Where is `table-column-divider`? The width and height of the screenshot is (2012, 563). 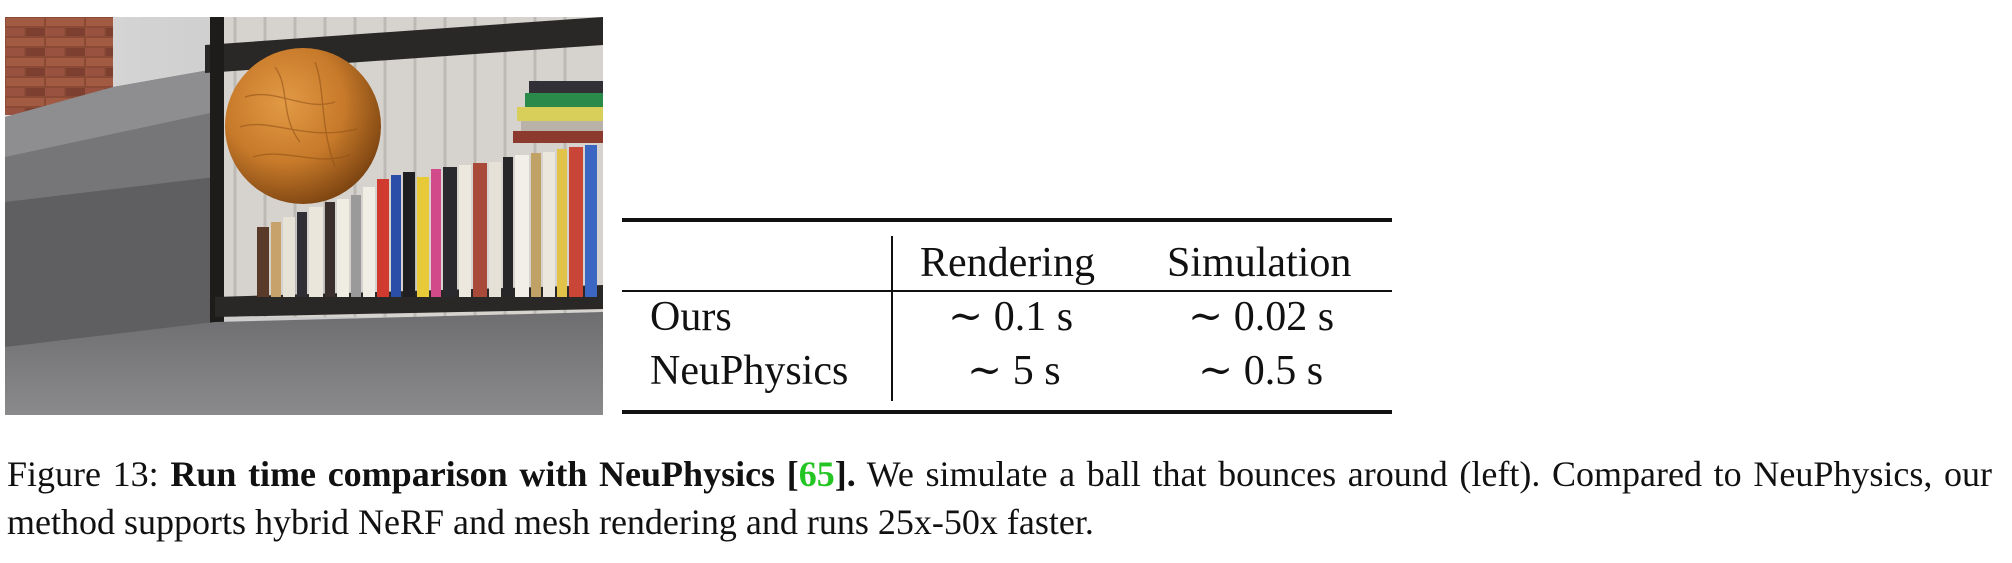
table-column-divider is located at coordinates (892, 318).